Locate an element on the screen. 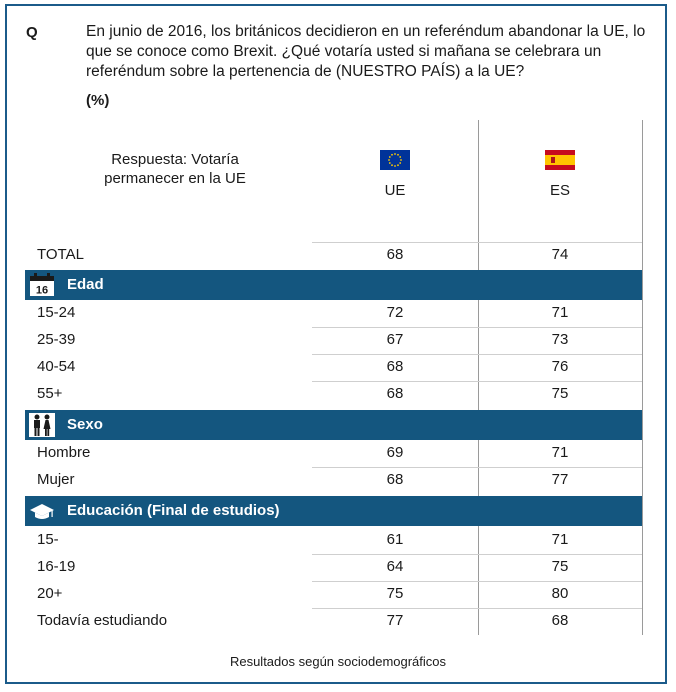 Image resolution: width=676 pixels, height=692 pixels. value-ue: 75 is located at coordinates (395, 593).